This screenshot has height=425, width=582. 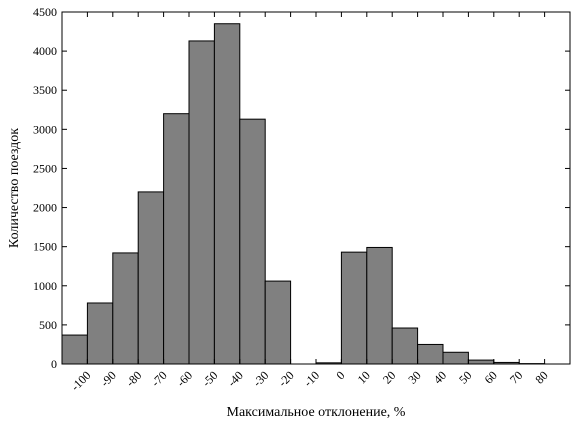 I want to click on x-tick-label: -80, so click(x=133, y=378).